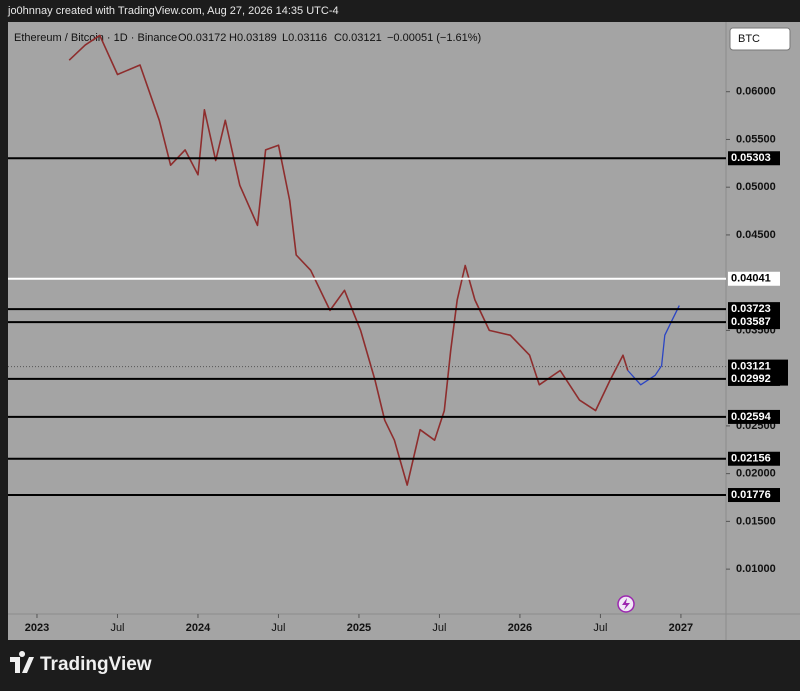  I want to click on level-label: 0.03723, so click(751, 309).